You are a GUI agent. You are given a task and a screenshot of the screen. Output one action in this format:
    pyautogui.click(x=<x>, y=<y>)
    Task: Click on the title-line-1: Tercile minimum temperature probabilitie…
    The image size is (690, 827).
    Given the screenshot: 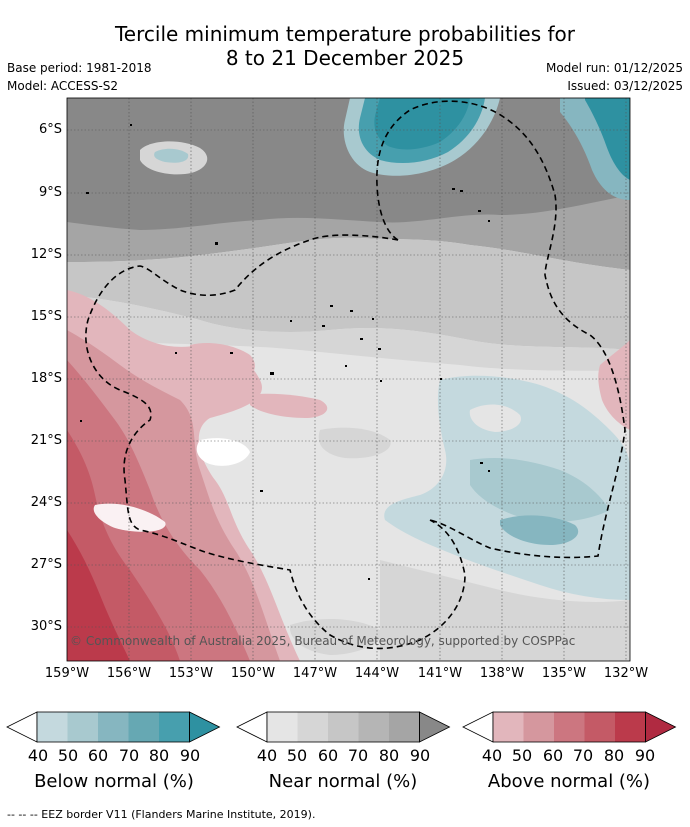 What is the action you would take?
    pyautogui.click(x=345, y=34)
    